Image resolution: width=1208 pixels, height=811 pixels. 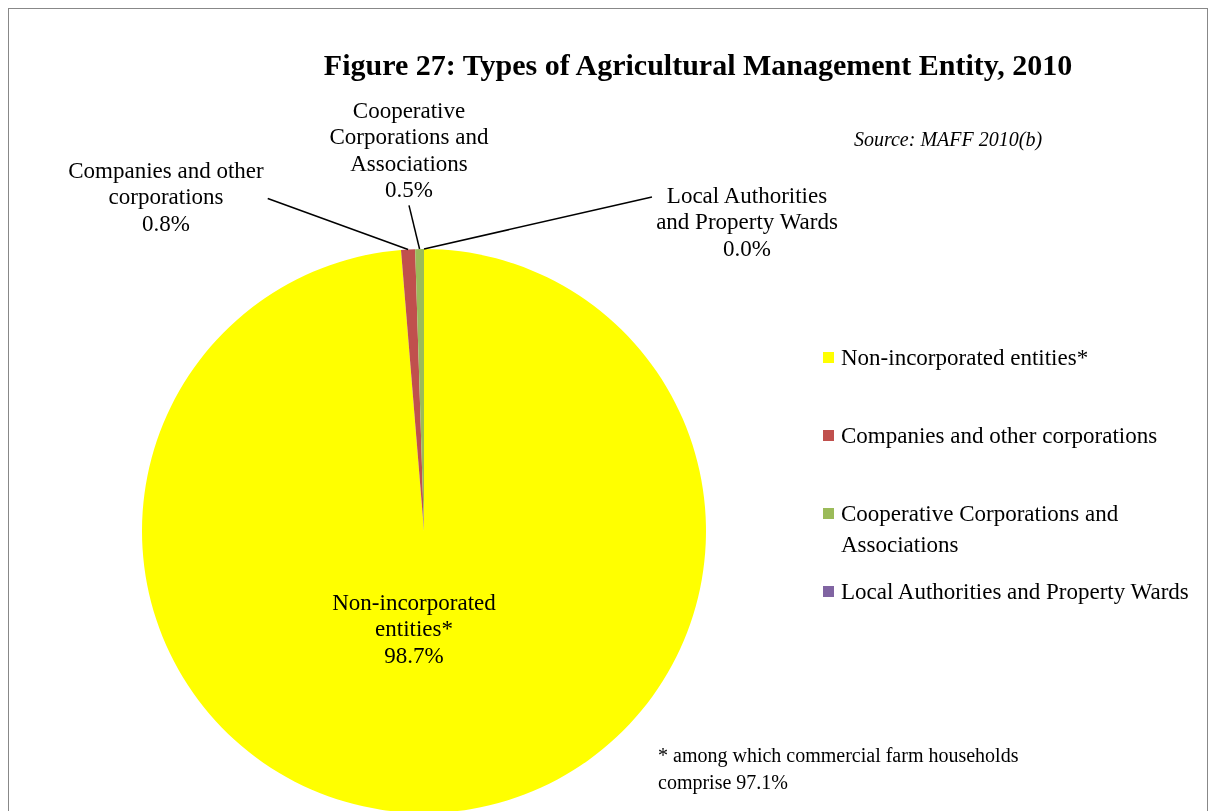 I want to click on legend-label: Companies and other corporations, so click(x=999, y=435).